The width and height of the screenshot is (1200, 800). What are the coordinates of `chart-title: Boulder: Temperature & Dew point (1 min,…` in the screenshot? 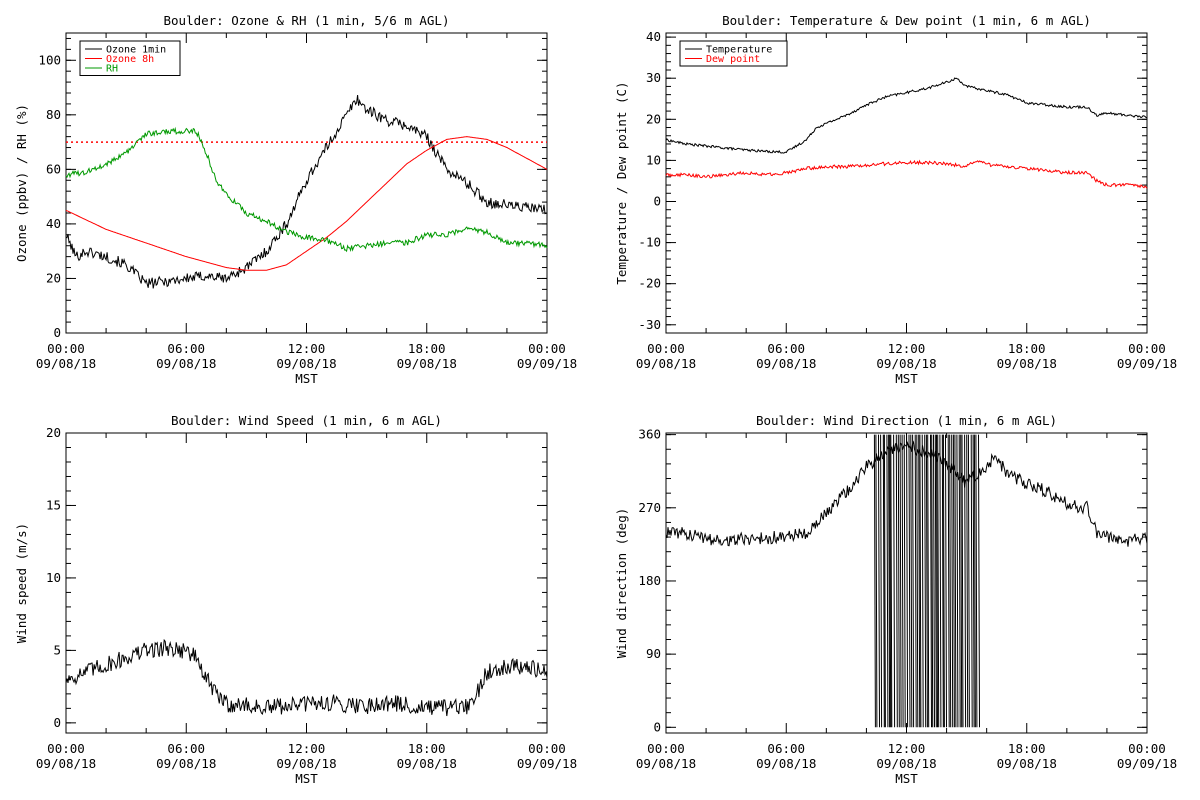 It's located at (906, 20).